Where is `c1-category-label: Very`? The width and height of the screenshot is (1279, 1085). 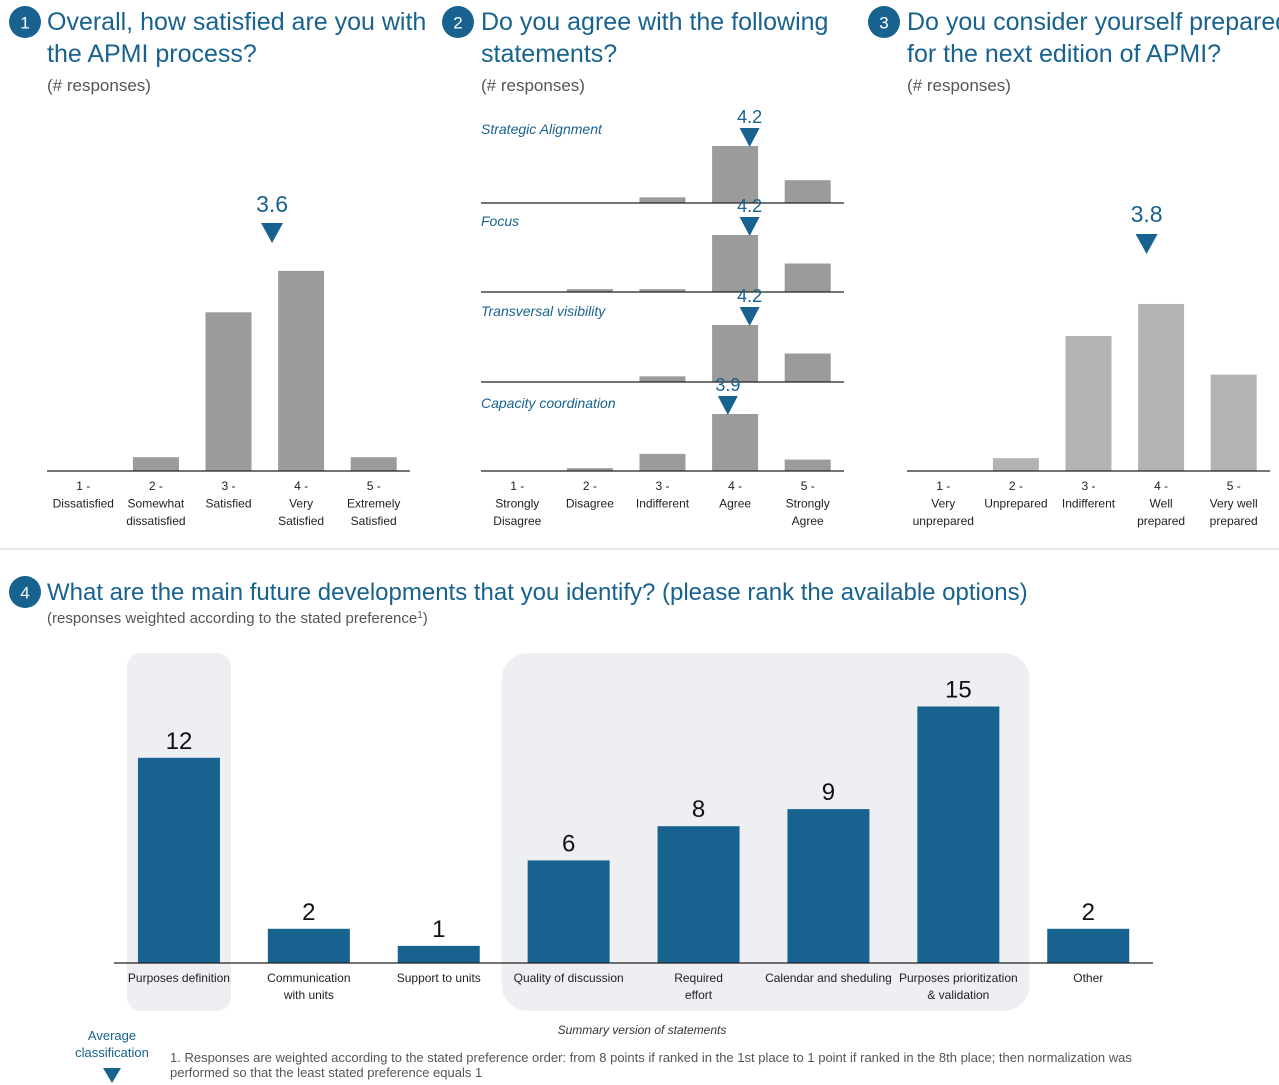 c1-category-label: Very is located at coordinates (301, 504).